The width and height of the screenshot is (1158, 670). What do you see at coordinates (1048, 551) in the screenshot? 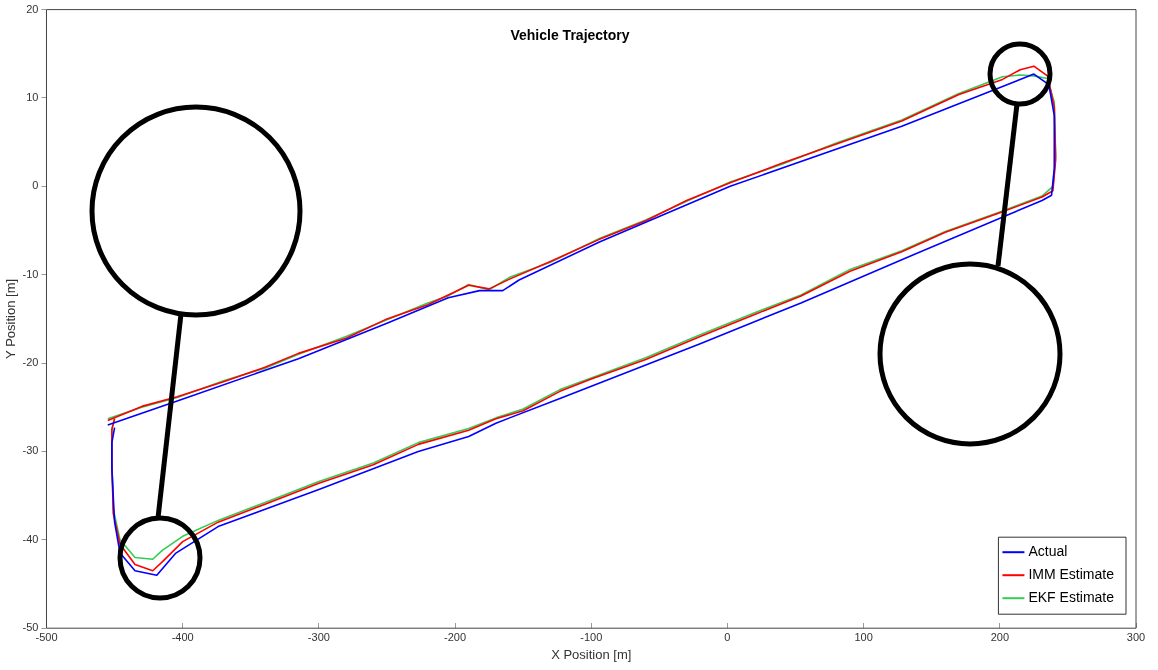
I see `legend-label: Actual` at bounding box center [1048, 551].